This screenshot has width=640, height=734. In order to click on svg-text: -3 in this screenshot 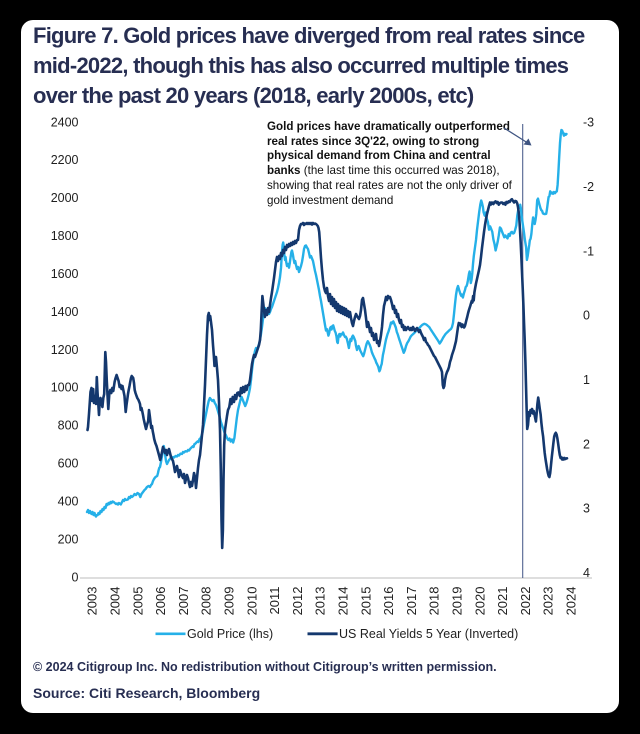, I will do `click(588, 123)`.